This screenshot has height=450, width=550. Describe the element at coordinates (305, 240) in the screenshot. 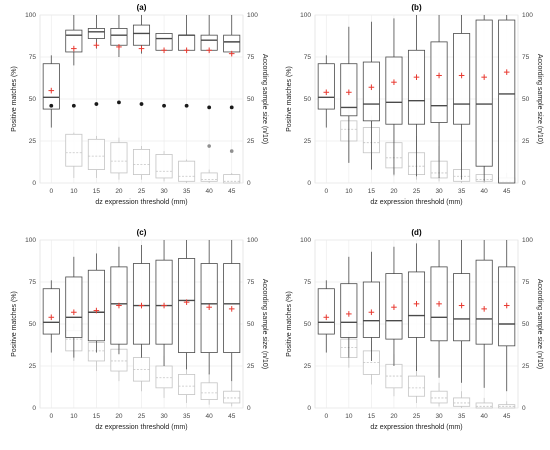

I see `y-tick-label-left: 100` at that location.